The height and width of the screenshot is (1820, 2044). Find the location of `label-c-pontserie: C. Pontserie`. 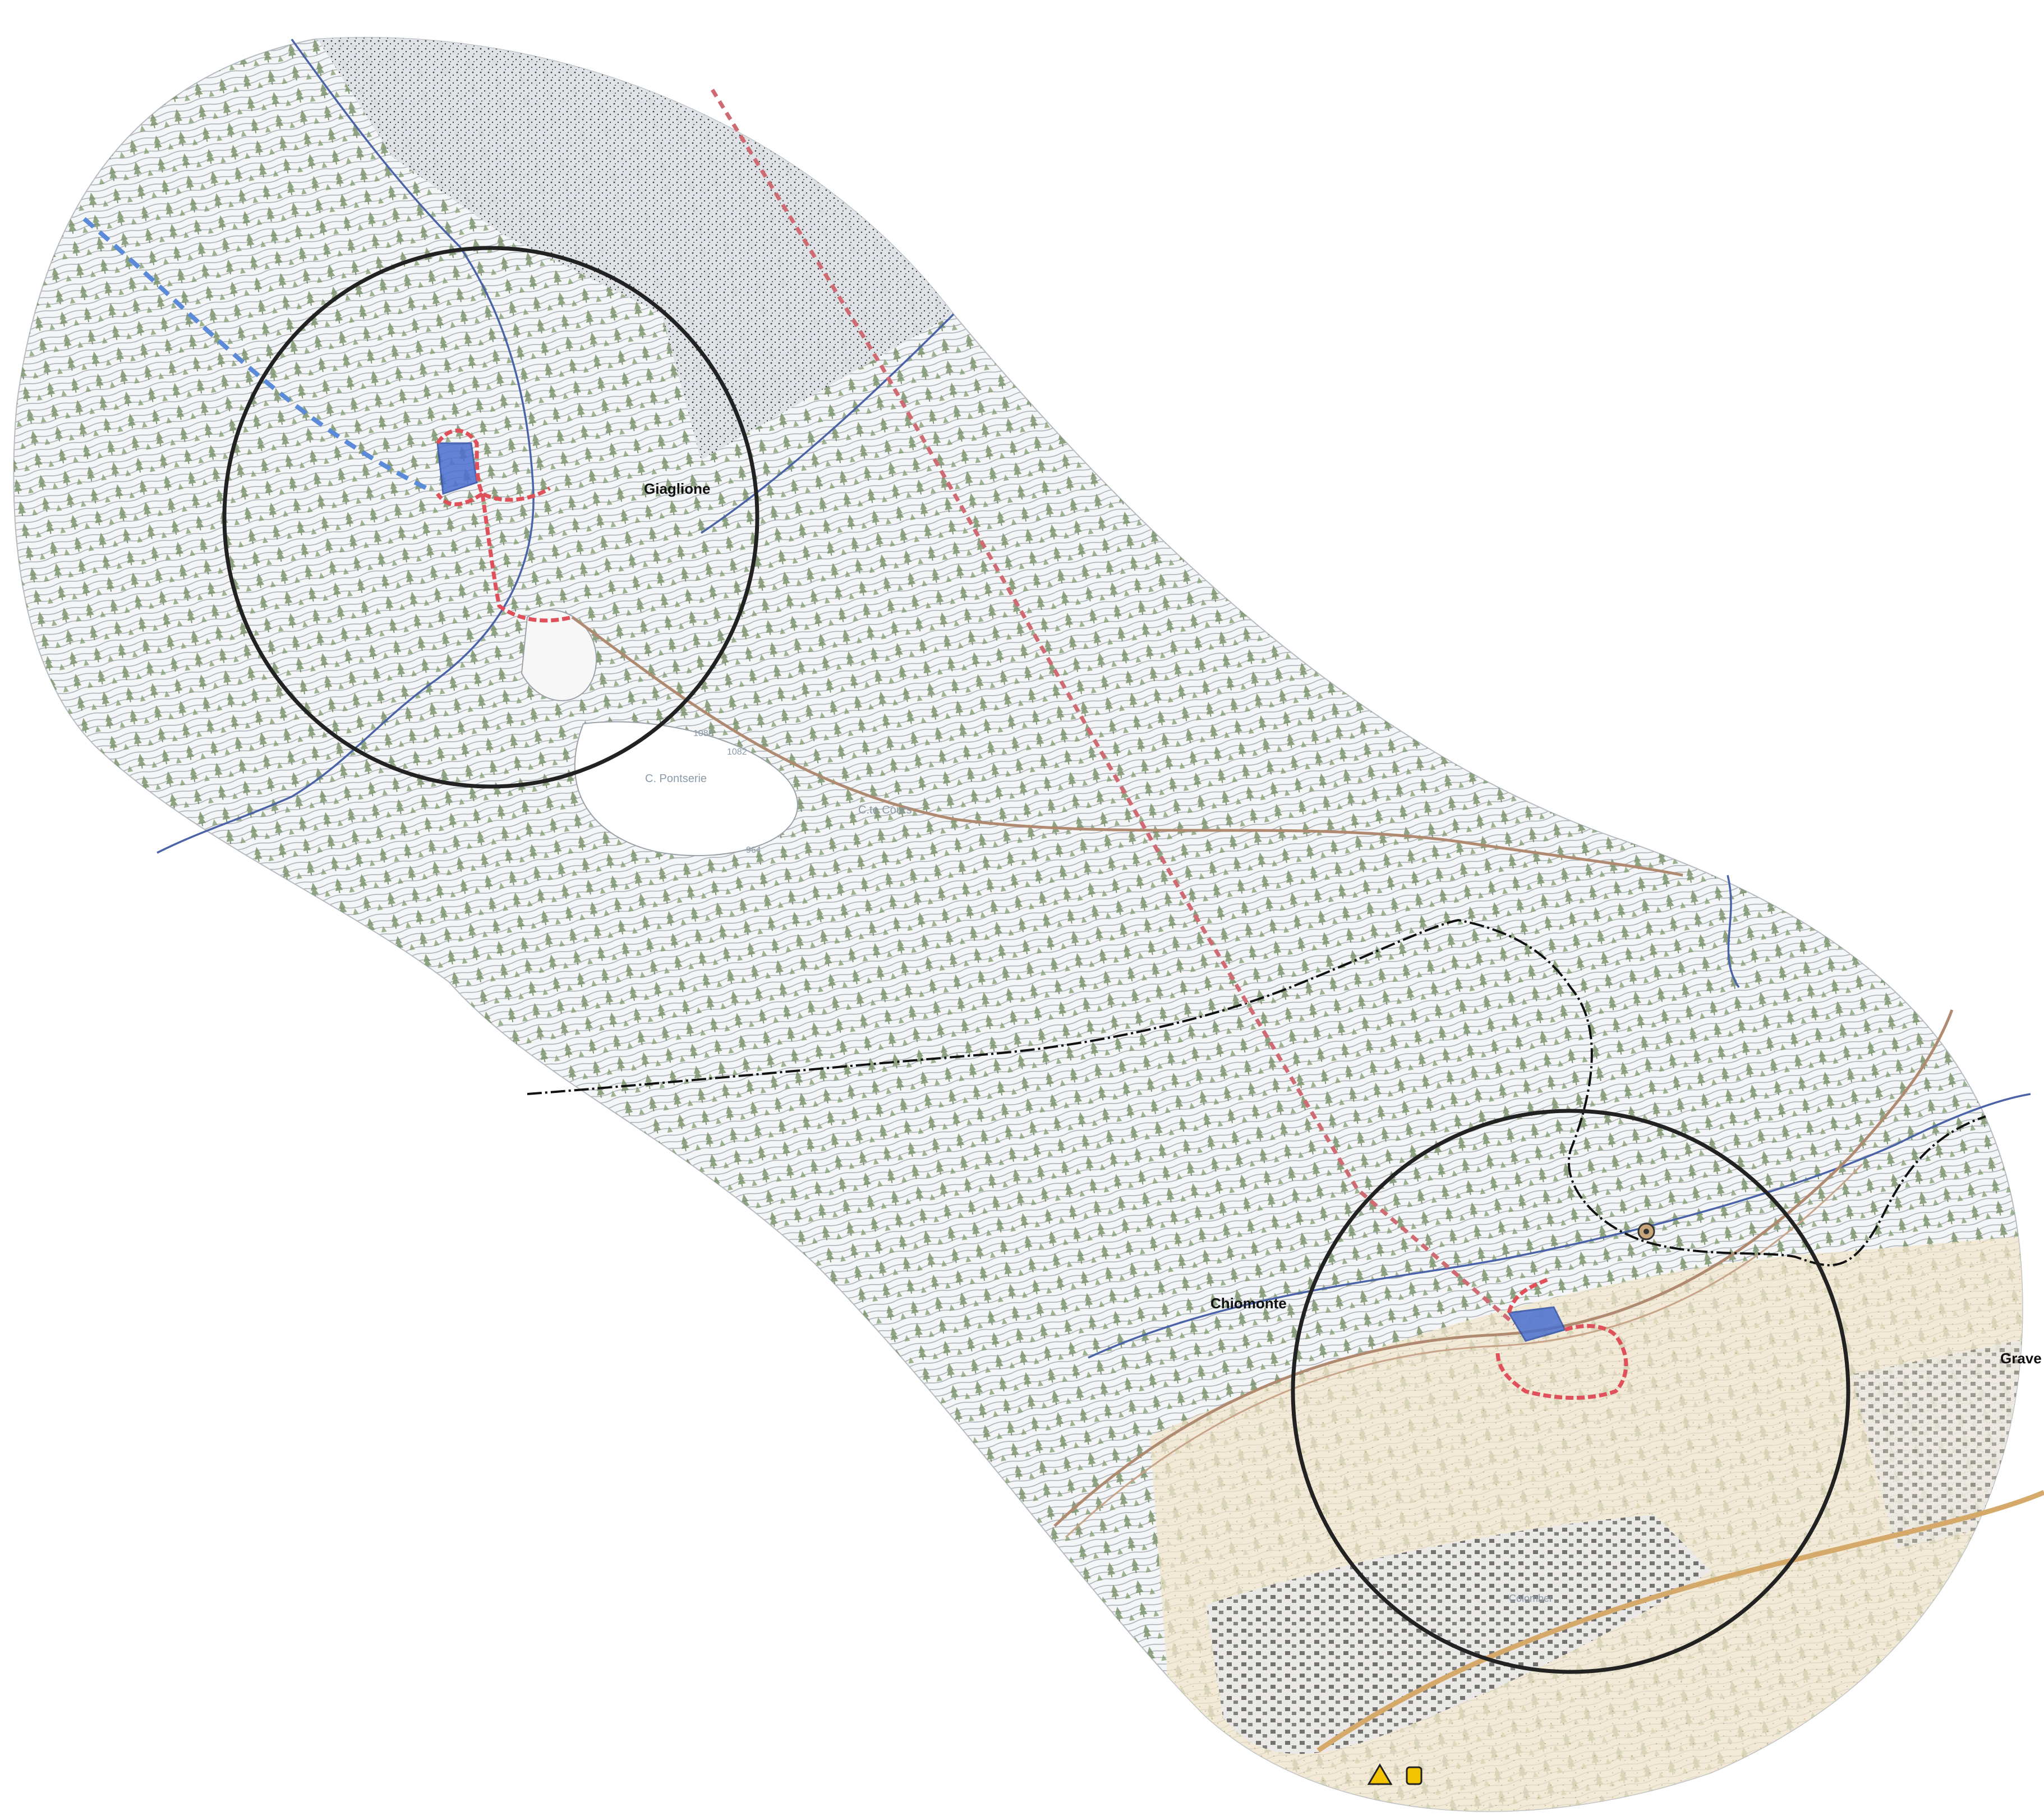

label-c-pontserie: C. Pontserie is located at coordinates (676, 779).